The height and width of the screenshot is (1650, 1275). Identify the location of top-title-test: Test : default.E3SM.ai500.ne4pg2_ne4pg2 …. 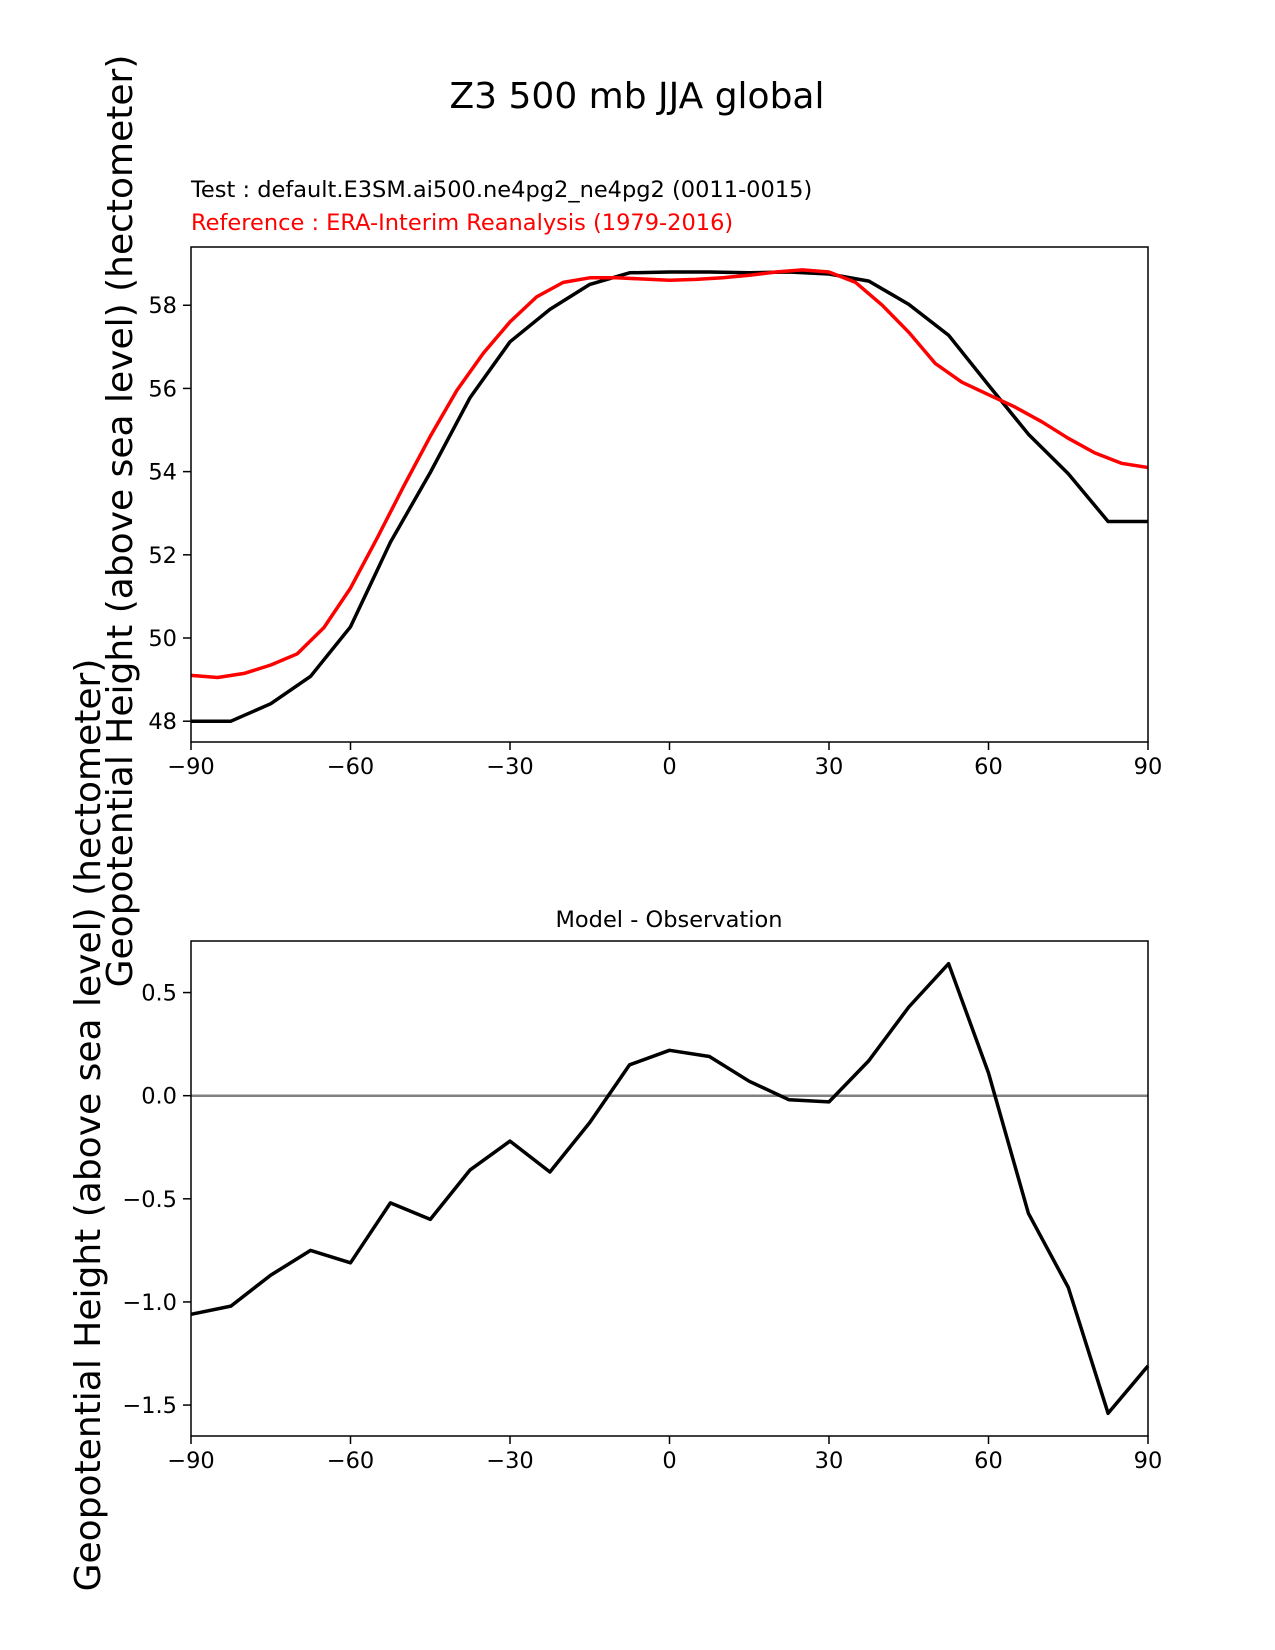
(501, 190).